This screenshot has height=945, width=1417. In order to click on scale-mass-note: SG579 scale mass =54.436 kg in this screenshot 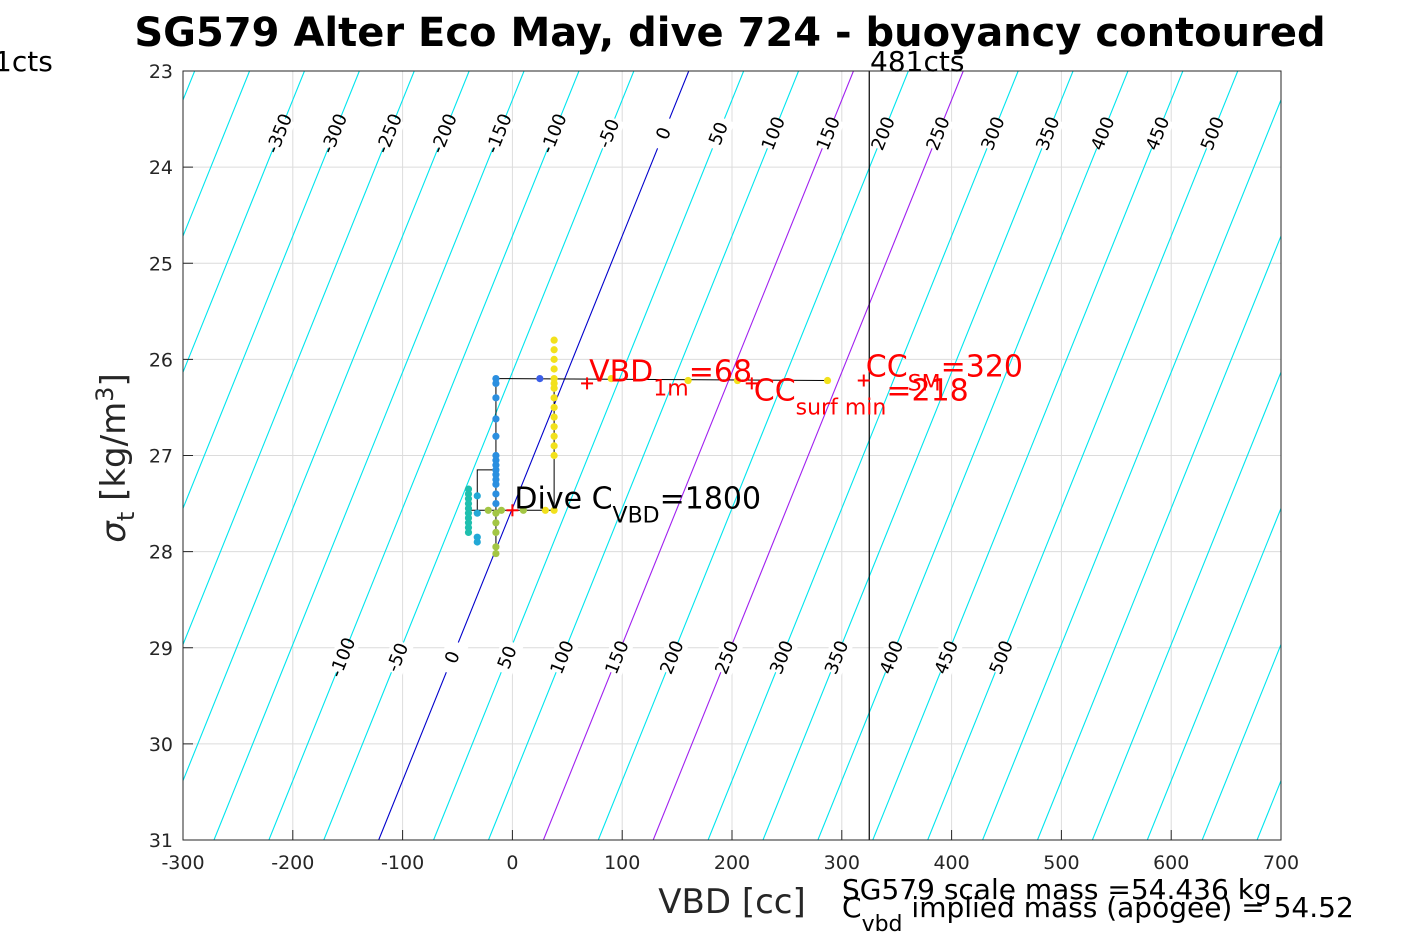, I will do `click(1057, 889)`.